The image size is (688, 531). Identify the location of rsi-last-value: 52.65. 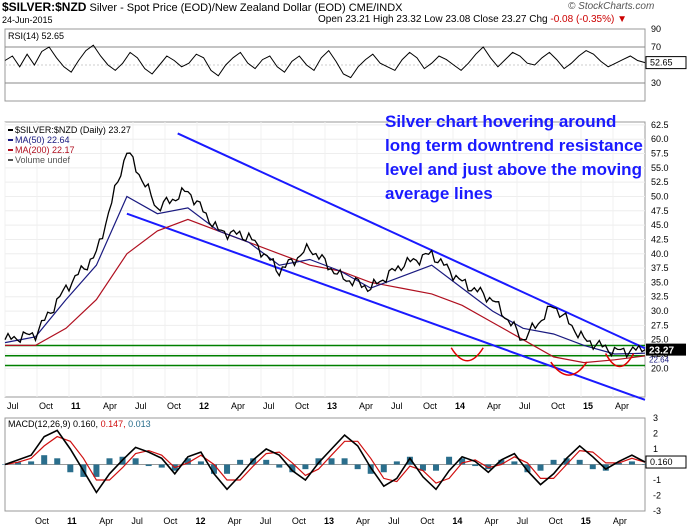
(661, 63).